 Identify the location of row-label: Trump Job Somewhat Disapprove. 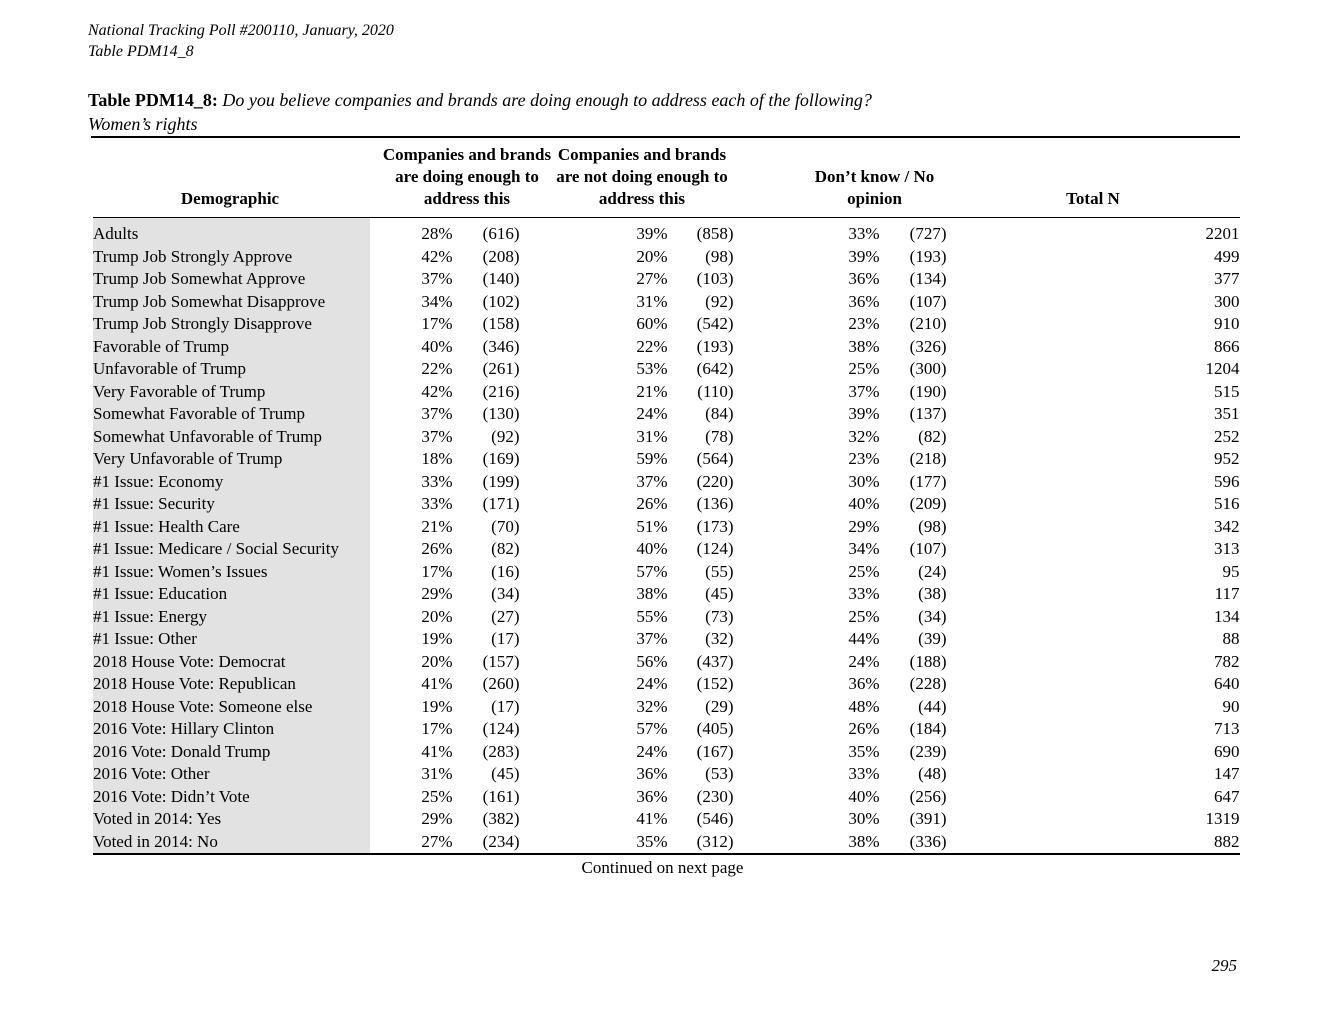
(229, 301).